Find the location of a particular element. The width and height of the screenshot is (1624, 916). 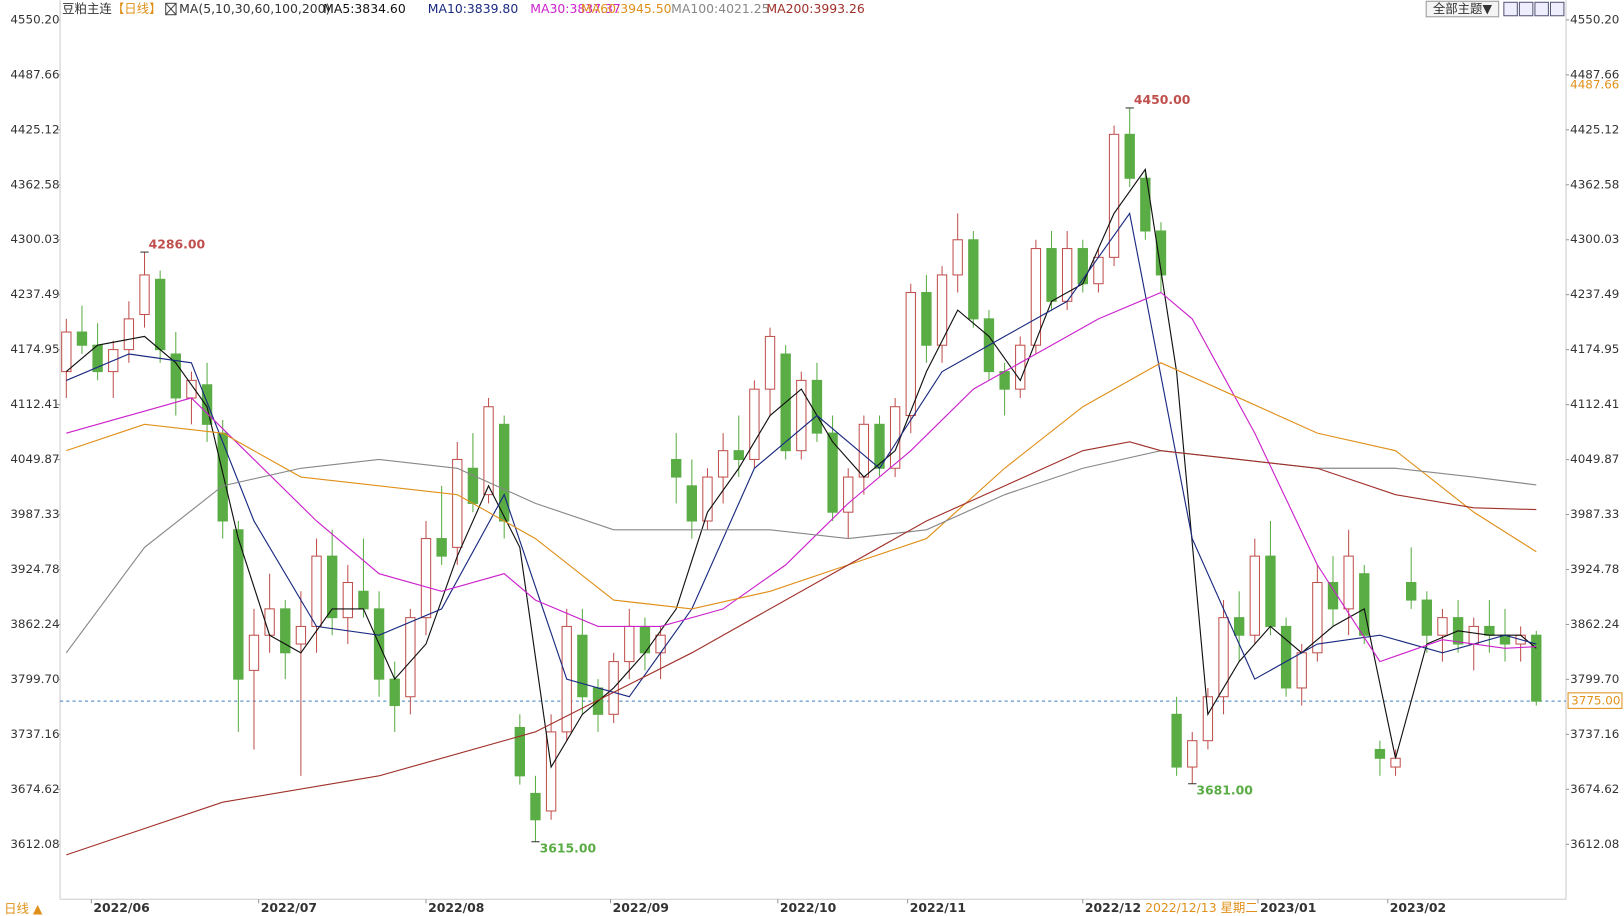

y-tick-label: 3674.62 is located at coordinates (34, 789).